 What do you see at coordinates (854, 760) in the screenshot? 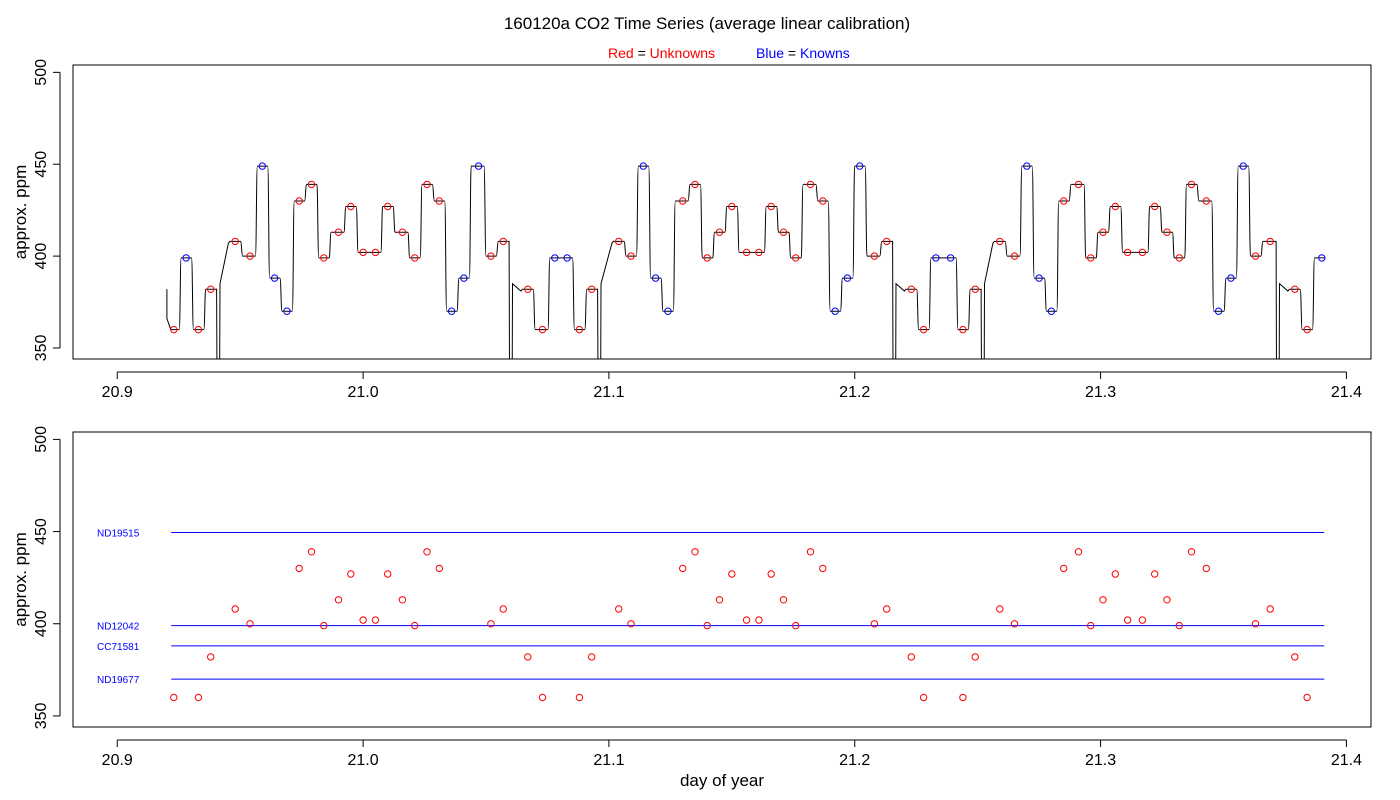
I see `bottom-x-tick-label: 21.2` at bounding box center [854, 760].